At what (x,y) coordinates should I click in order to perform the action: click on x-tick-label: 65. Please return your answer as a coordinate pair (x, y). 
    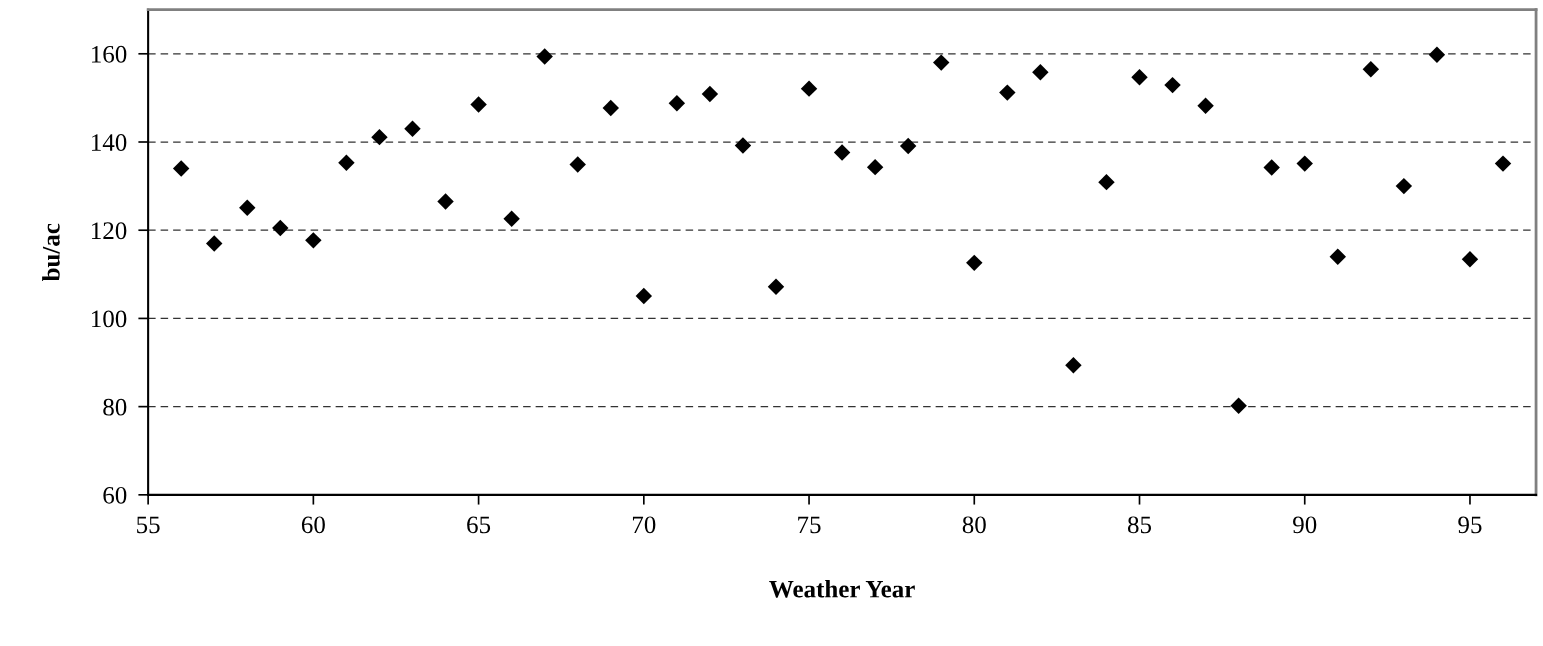
    Looking at the image, I should click on (479, 525).